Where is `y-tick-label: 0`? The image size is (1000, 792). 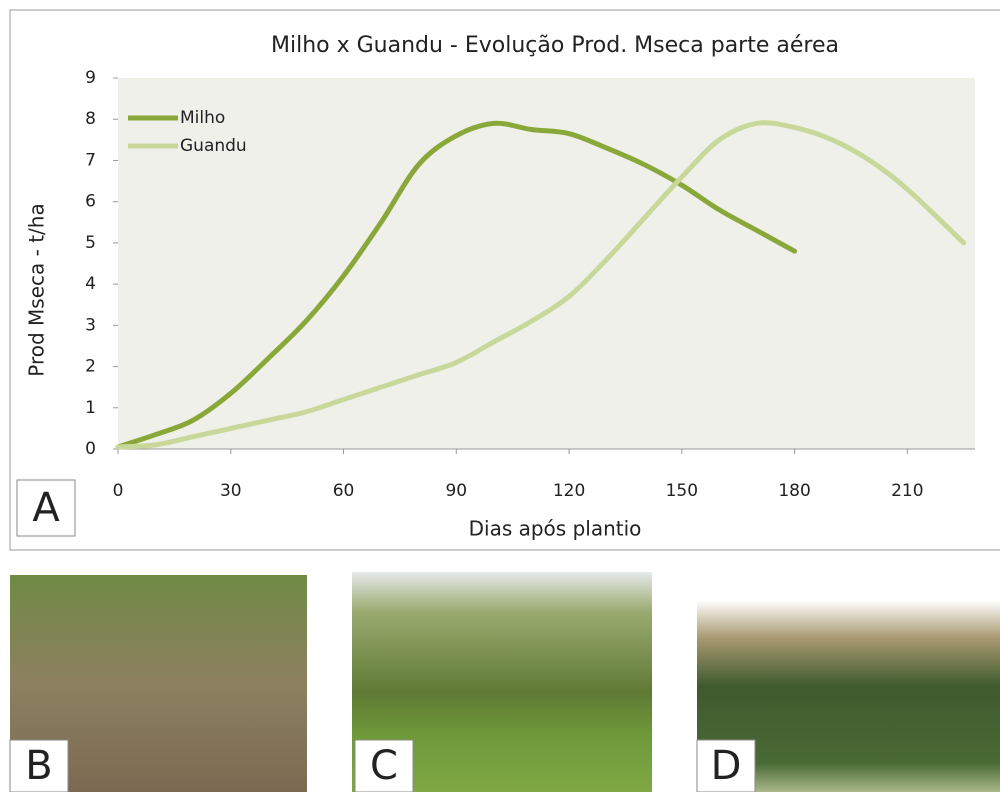 y-tick-label: 0 is located at coordinates (90, 449).